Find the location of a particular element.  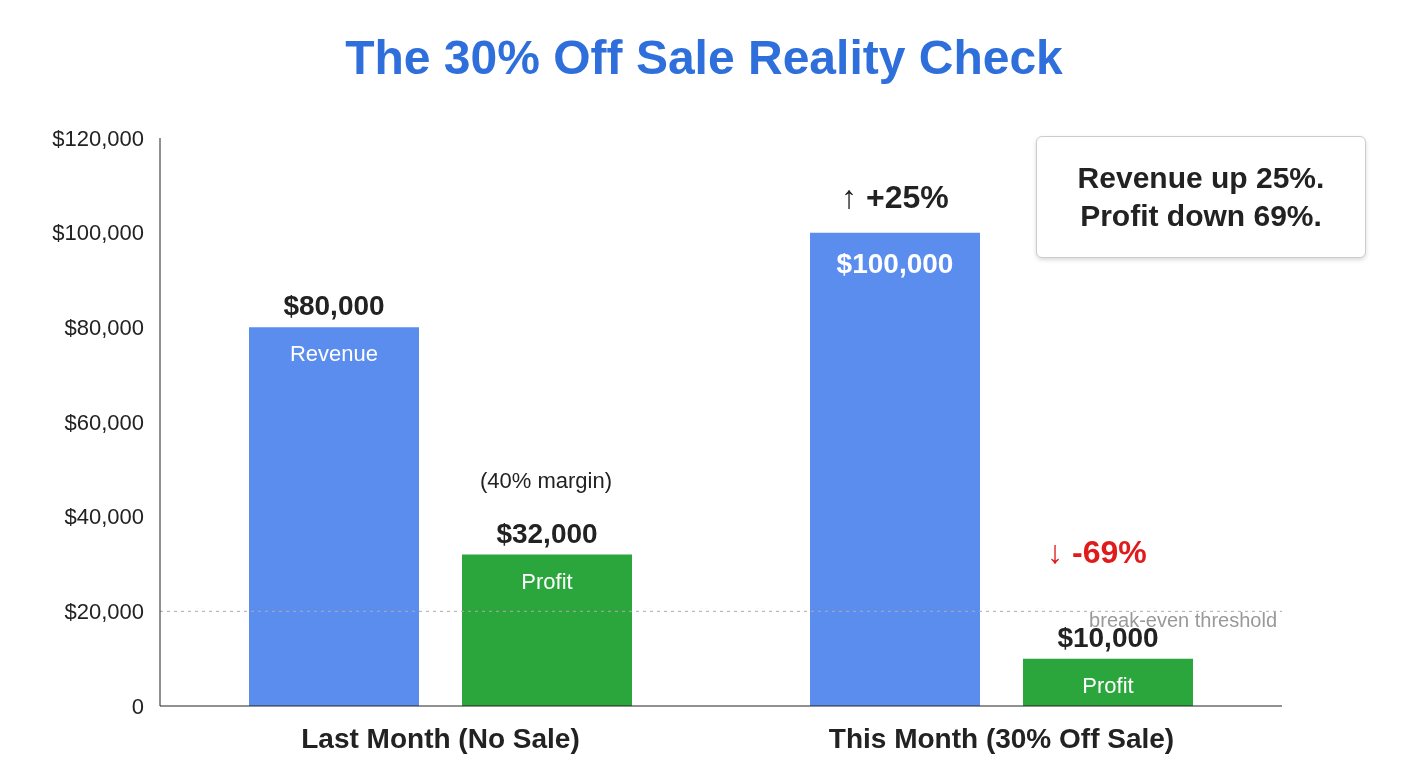

annotation: (40% margin) is located at coordinates (545, 481).